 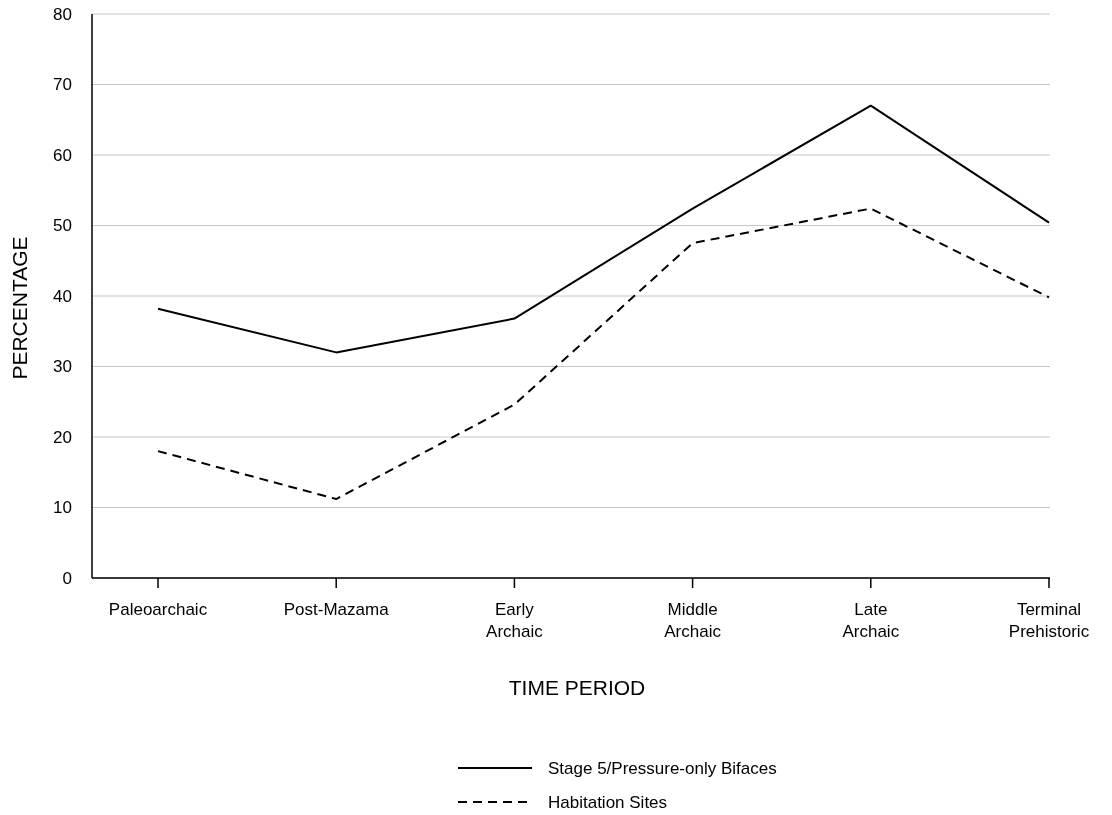 I want to click on y-tick-label: 30, so click(x=62, y=367).